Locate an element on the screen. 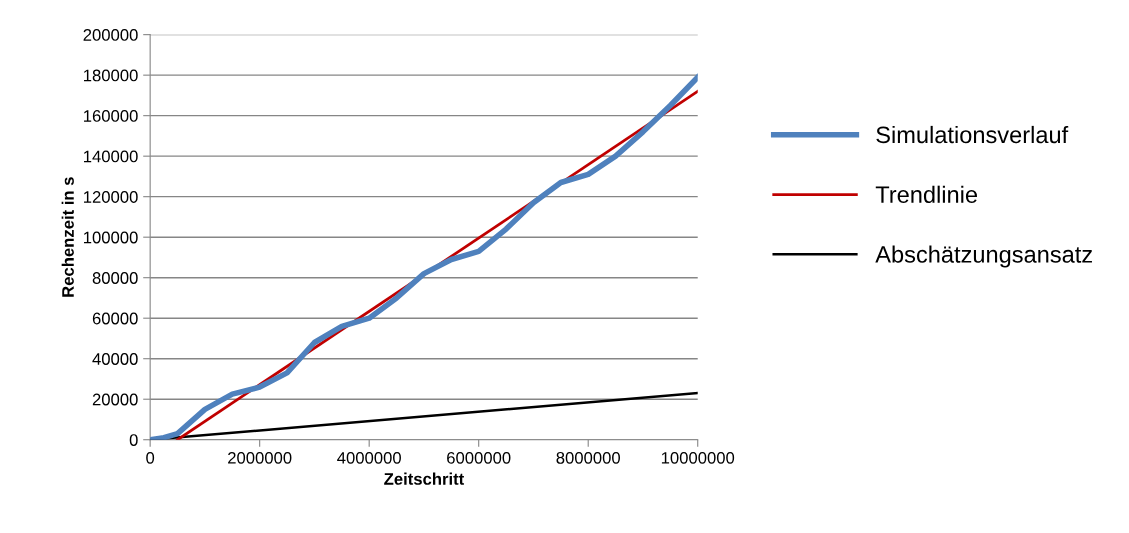 The height and width of the screenshot is (533, 1129). y-axis-title: Rechenzeit in s is located at coordinates (67, 237).